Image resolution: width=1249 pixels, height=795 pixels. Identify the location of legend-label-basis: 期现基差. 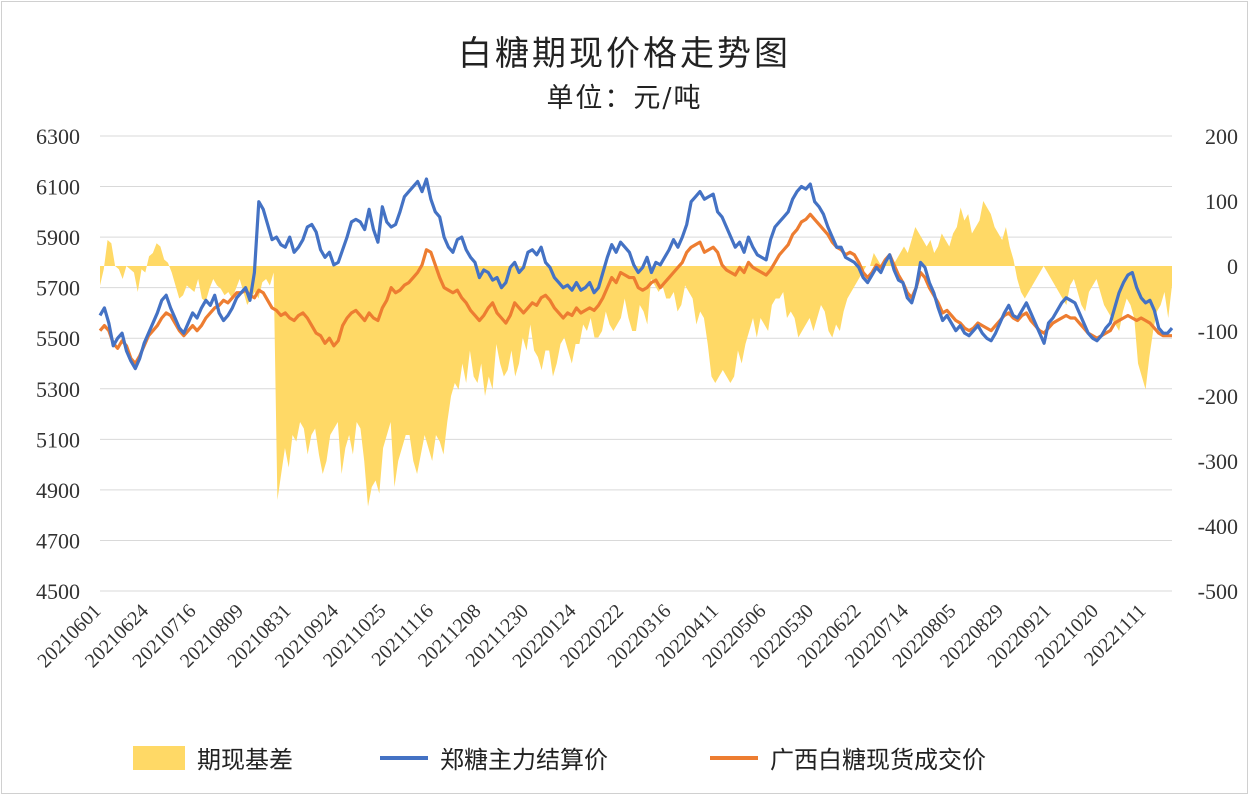
(245, 760).